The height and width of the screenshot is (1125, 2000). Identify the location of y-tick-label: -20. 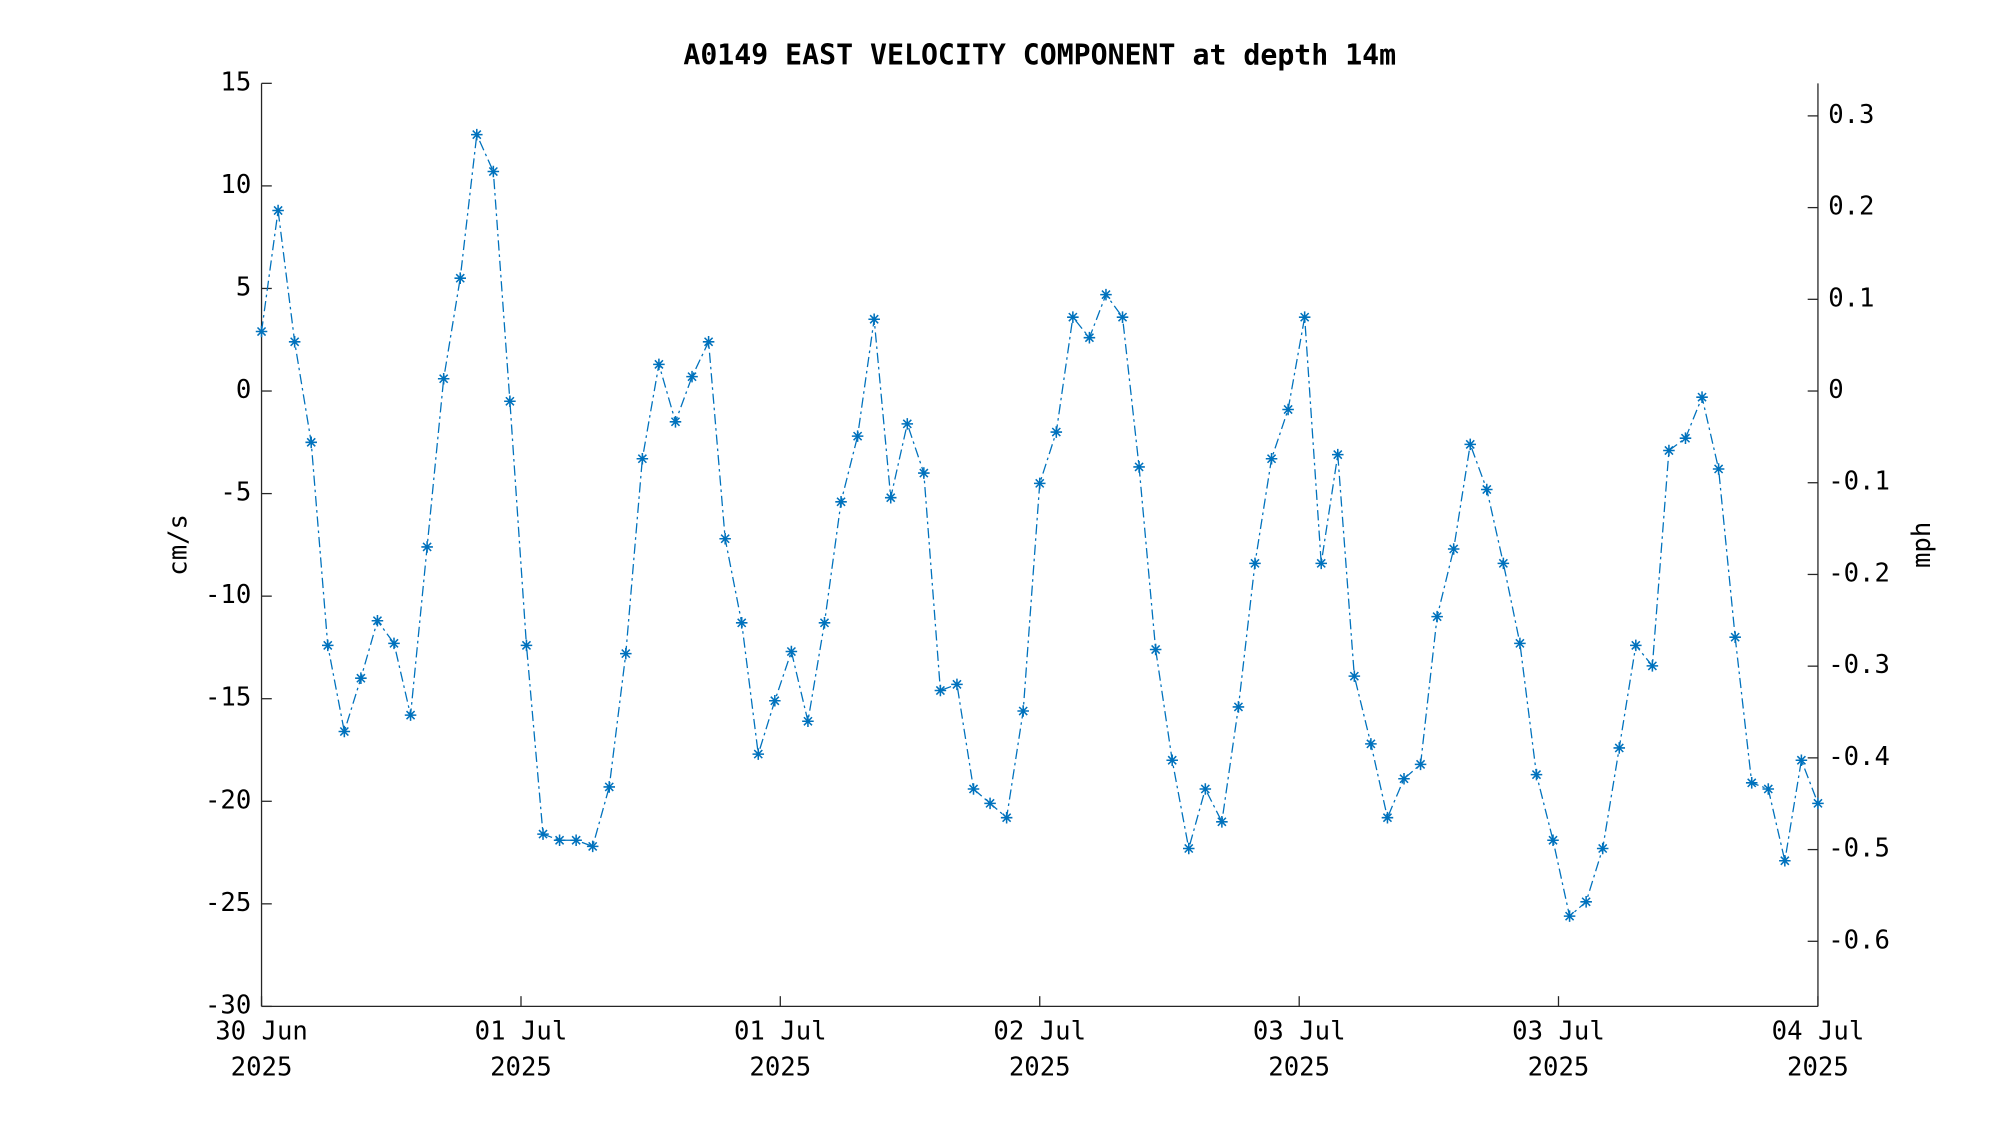
(228, 800).